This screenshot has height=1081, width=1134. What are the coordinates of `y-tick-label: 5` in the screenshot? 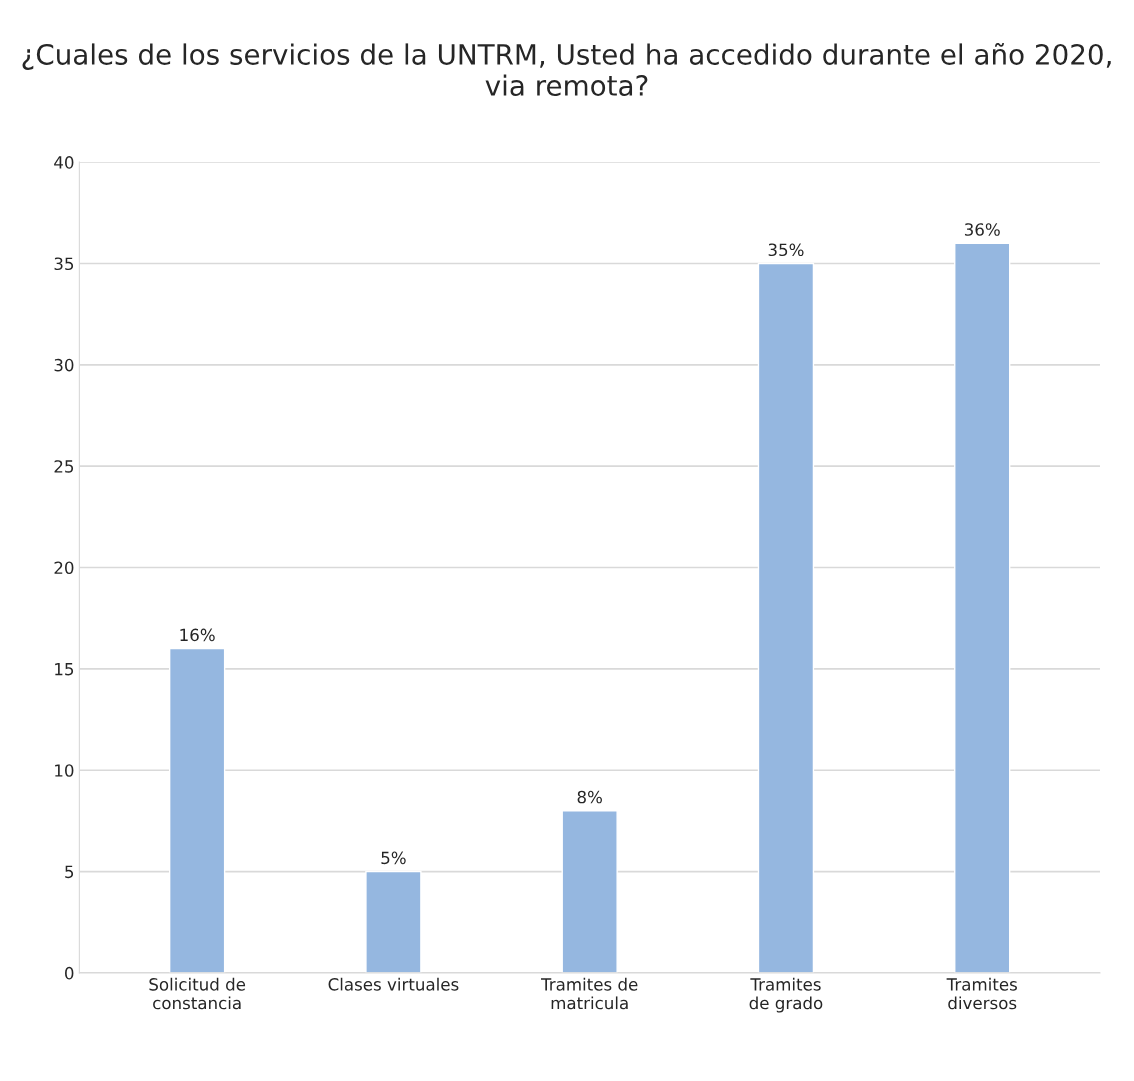 It's located at (69, 872).